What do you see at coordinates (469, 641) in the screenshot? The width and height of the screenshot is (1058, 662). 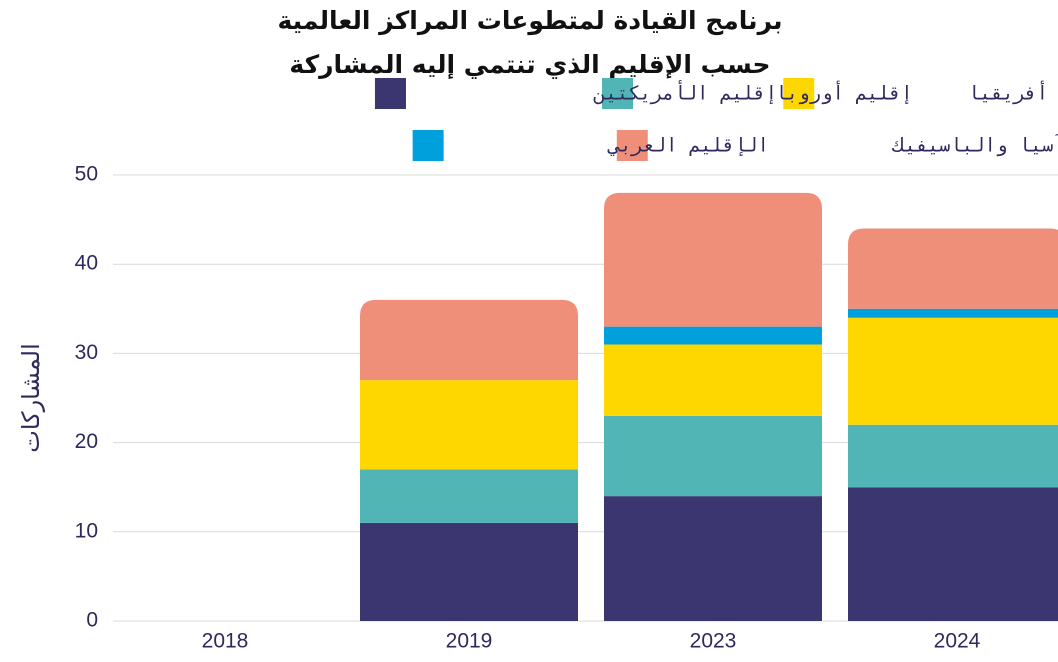 I see `x-tick-label: 2019` at bounding box center [469, 641].